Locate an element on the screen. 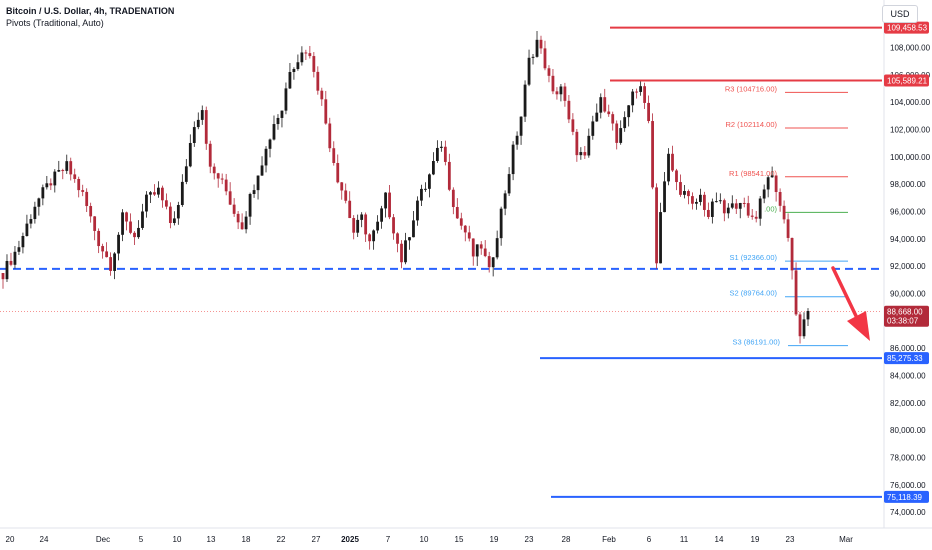 This screenshot has width=932, height=550. y-tick-label: 96,000.00 is located at coordinates (908, 212).